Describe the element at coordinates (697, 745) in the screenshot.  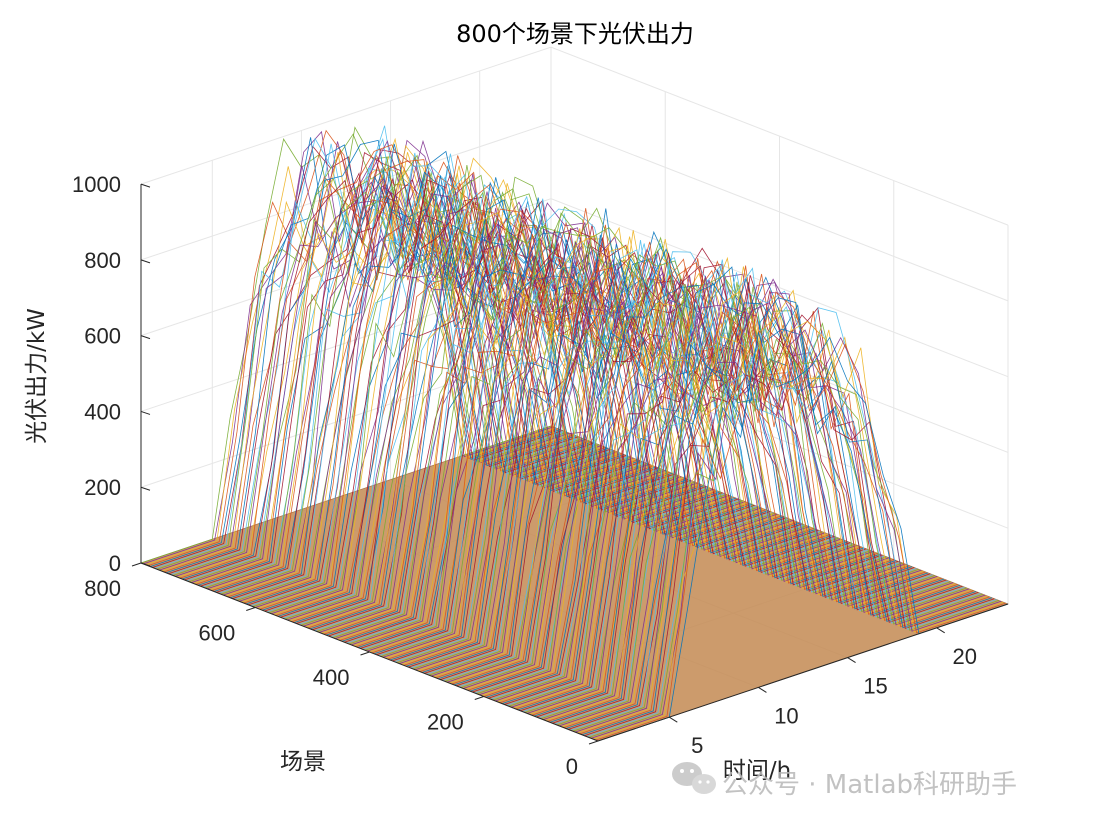
I see `x-tick-label: 5` at that location.